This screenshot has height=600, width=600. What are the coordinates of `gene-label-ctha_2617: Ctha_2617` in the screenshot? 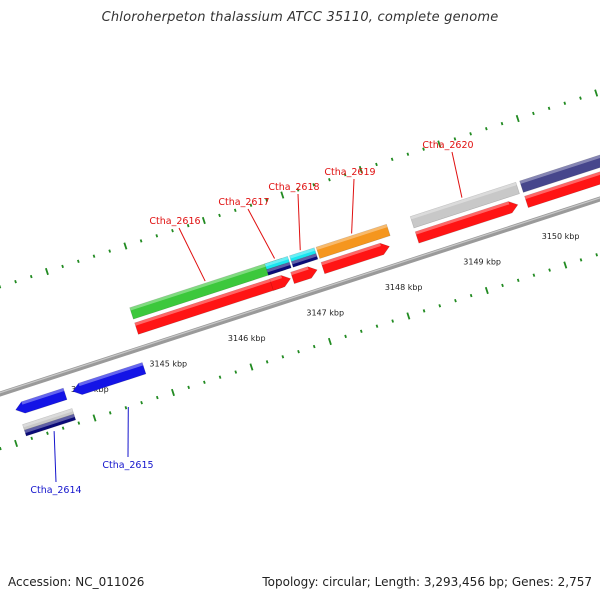 It's located at (243, 202).